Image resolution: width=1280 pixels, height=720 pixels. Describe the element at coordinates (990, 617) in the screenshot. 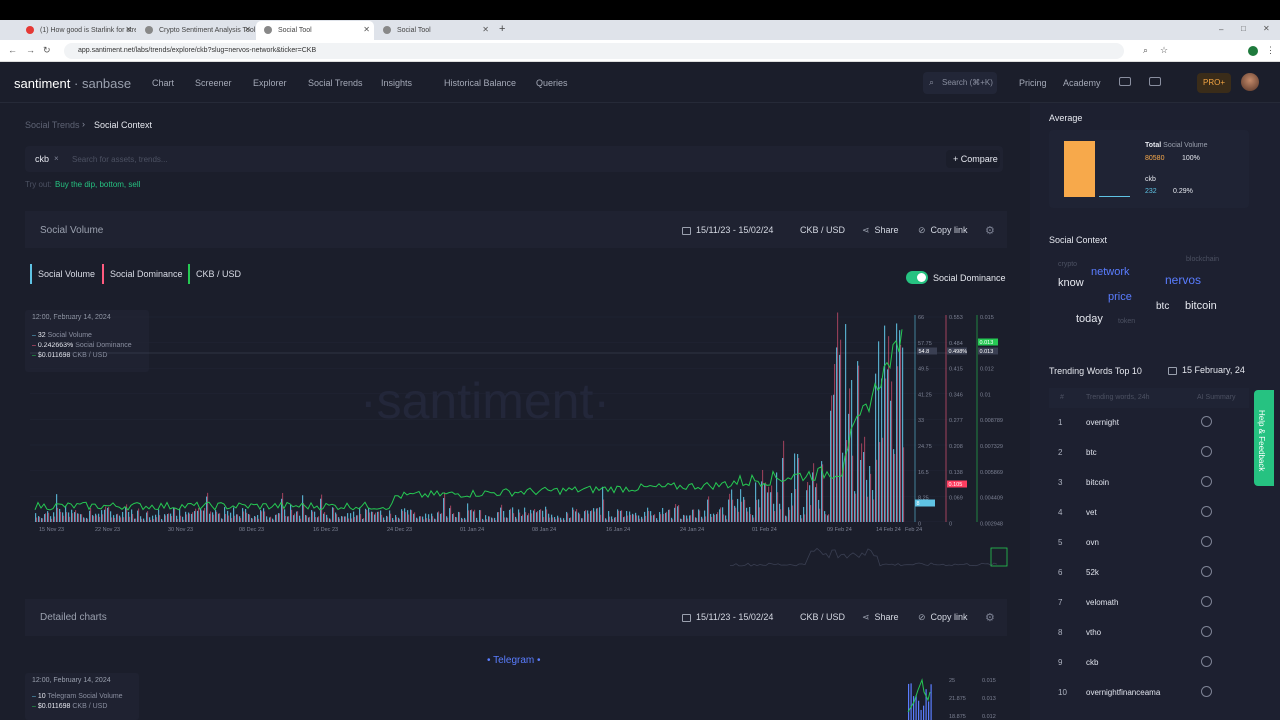

I see `detailed-settings-gear-icon: ⚙` at that location.